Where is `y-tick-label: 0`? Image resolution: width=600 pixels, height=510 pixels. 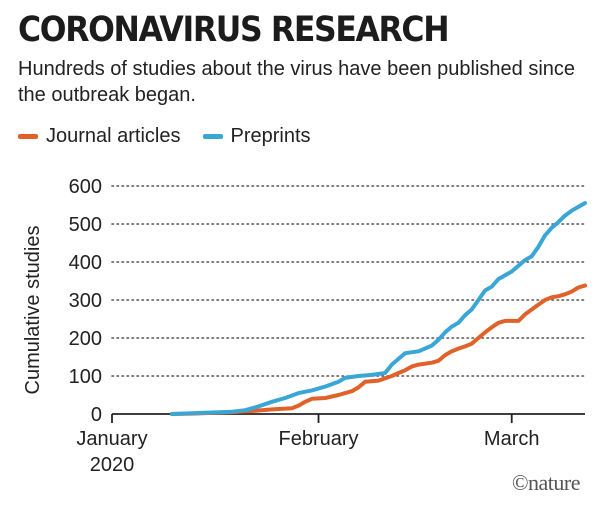
y-tick-label: 0 is located at coordinates (96, 415).